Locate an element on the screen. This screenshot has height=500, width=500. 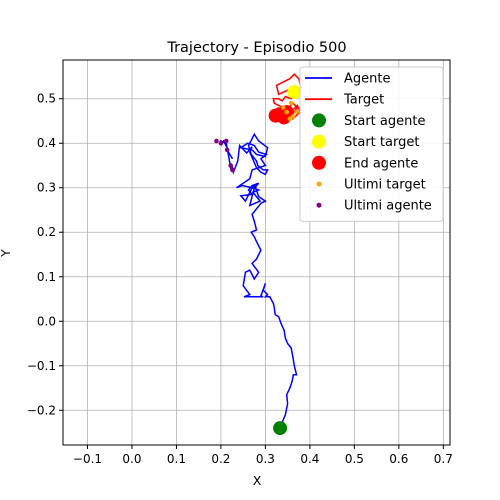
x-tick-label: 0.7 is located at coordinates (443, 459).